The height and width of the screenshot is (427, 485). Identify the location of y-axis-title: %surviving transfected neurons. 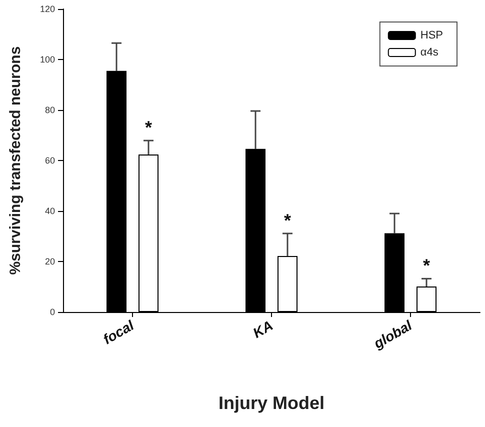
(15, 160).